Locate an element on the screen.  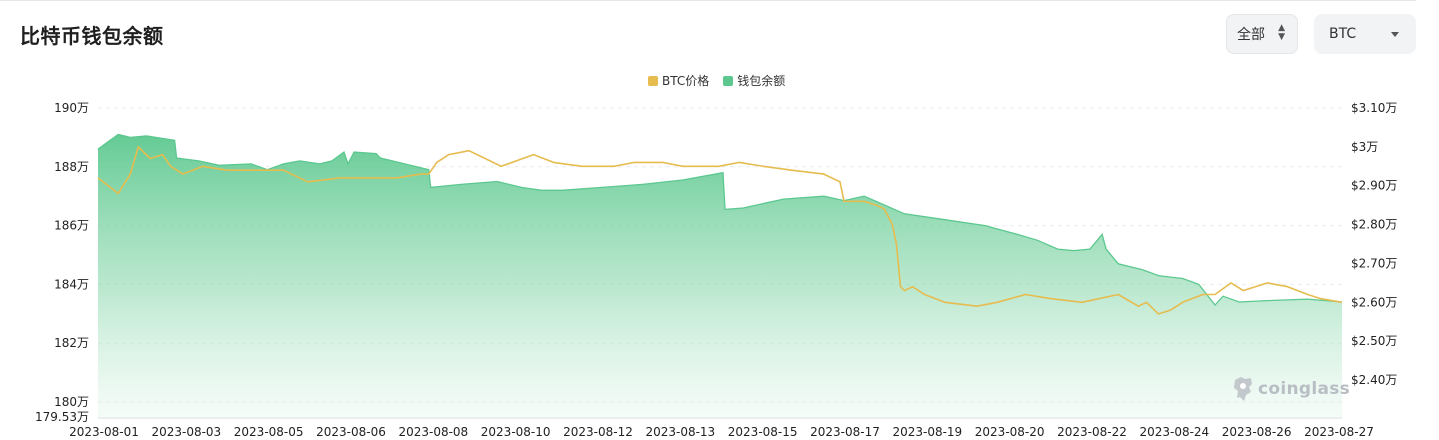
y-left-tick-label: 182万 is located at coordinates (71, 343).